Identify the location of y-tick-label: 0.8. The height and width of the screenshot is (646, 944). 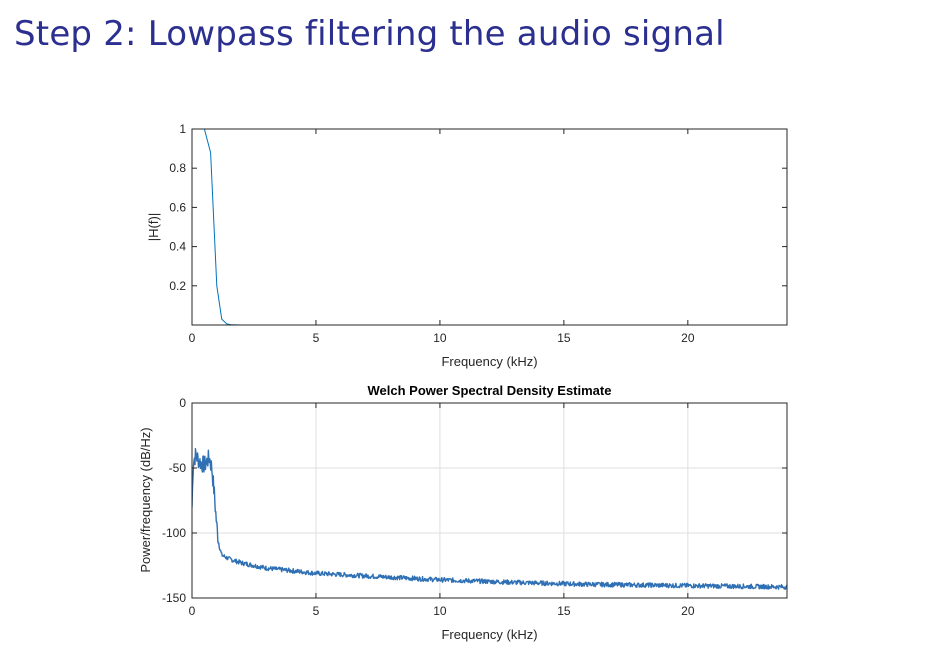
(177, 168).